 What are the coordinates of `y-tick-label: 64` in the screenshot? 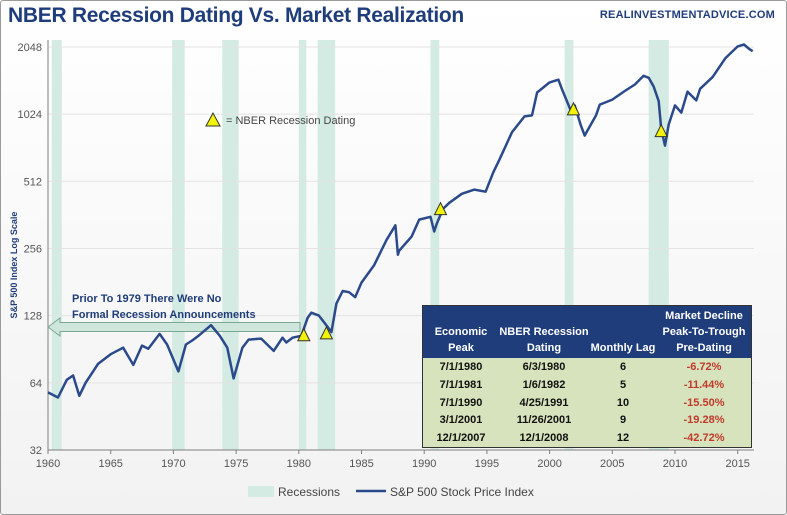 It's located at (36, 384).